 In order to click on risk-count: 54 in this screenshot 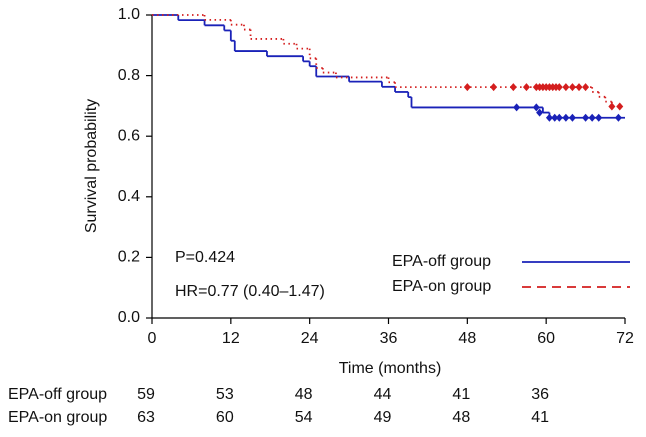, I will do `click(304, 417)`.